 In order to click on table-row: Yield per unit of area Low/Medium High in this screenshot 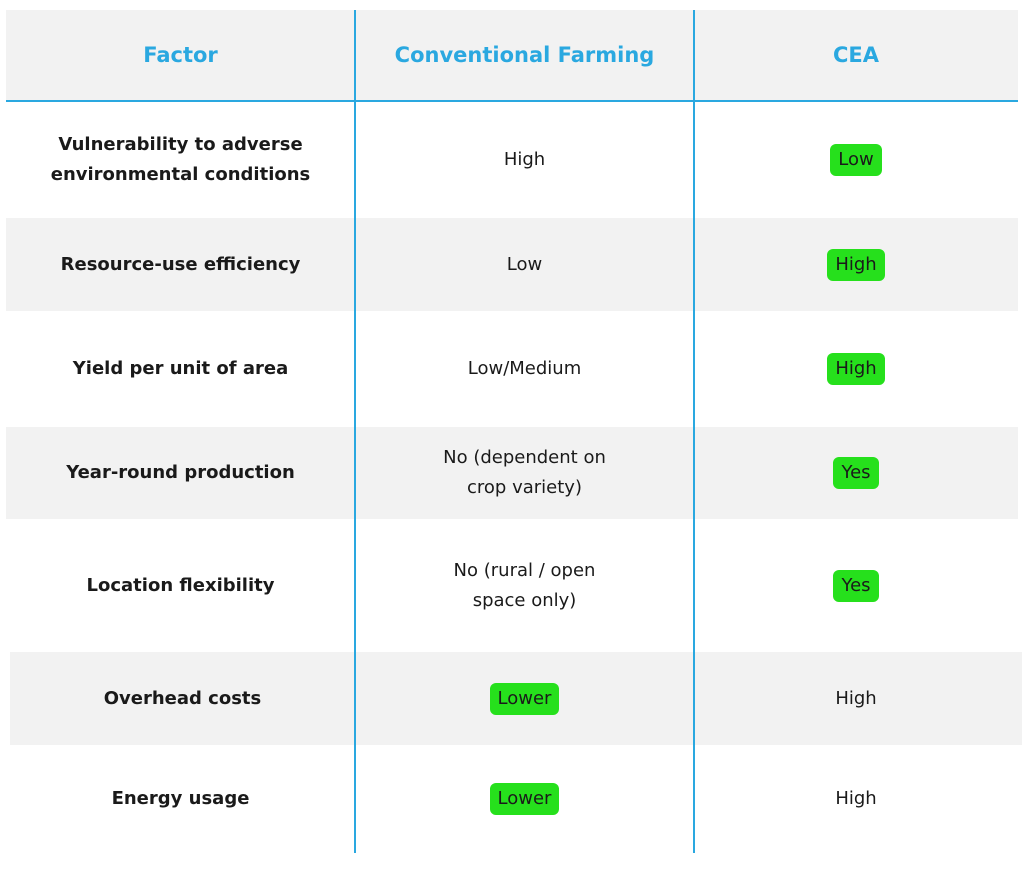, I will do `click(512, 369)`.